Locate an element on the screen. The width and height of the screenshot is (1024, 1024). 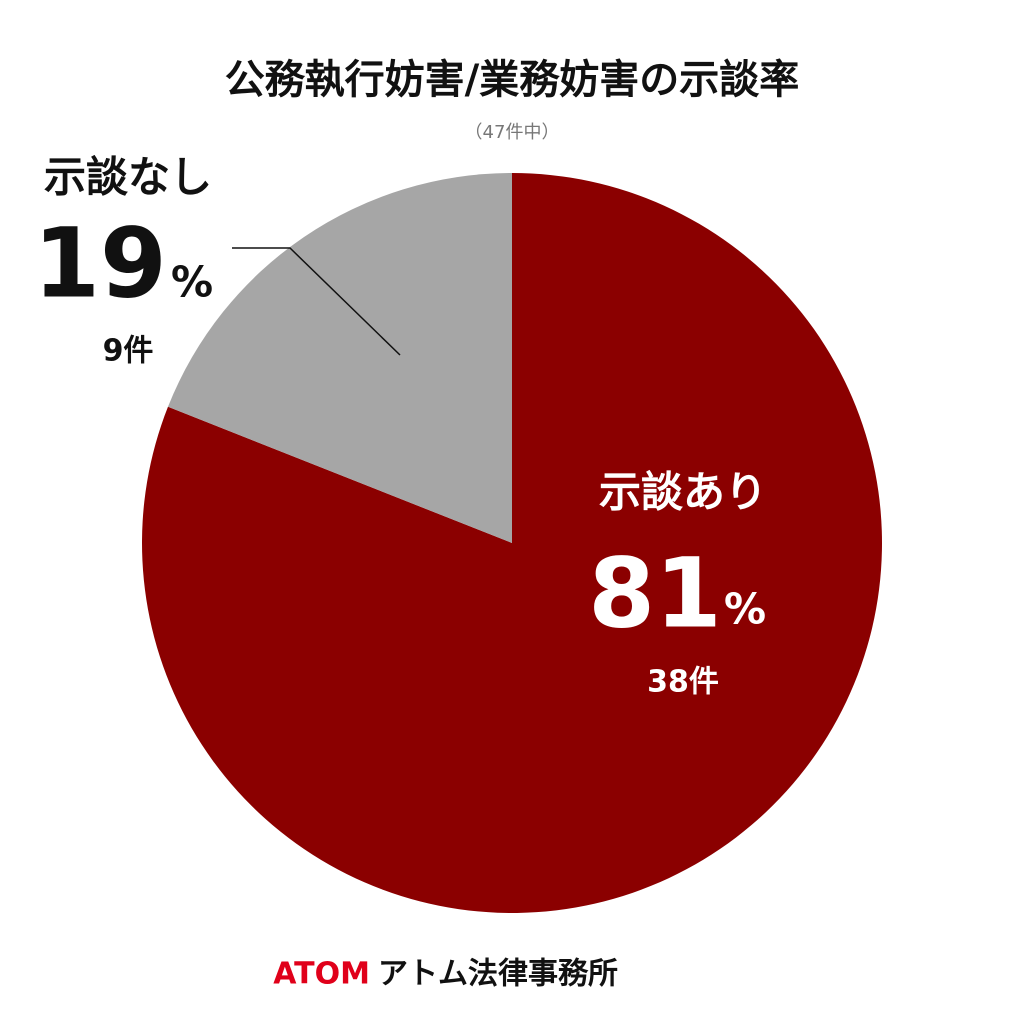
chart-subtitle: （47件中） is located at coordinates (512, 132).